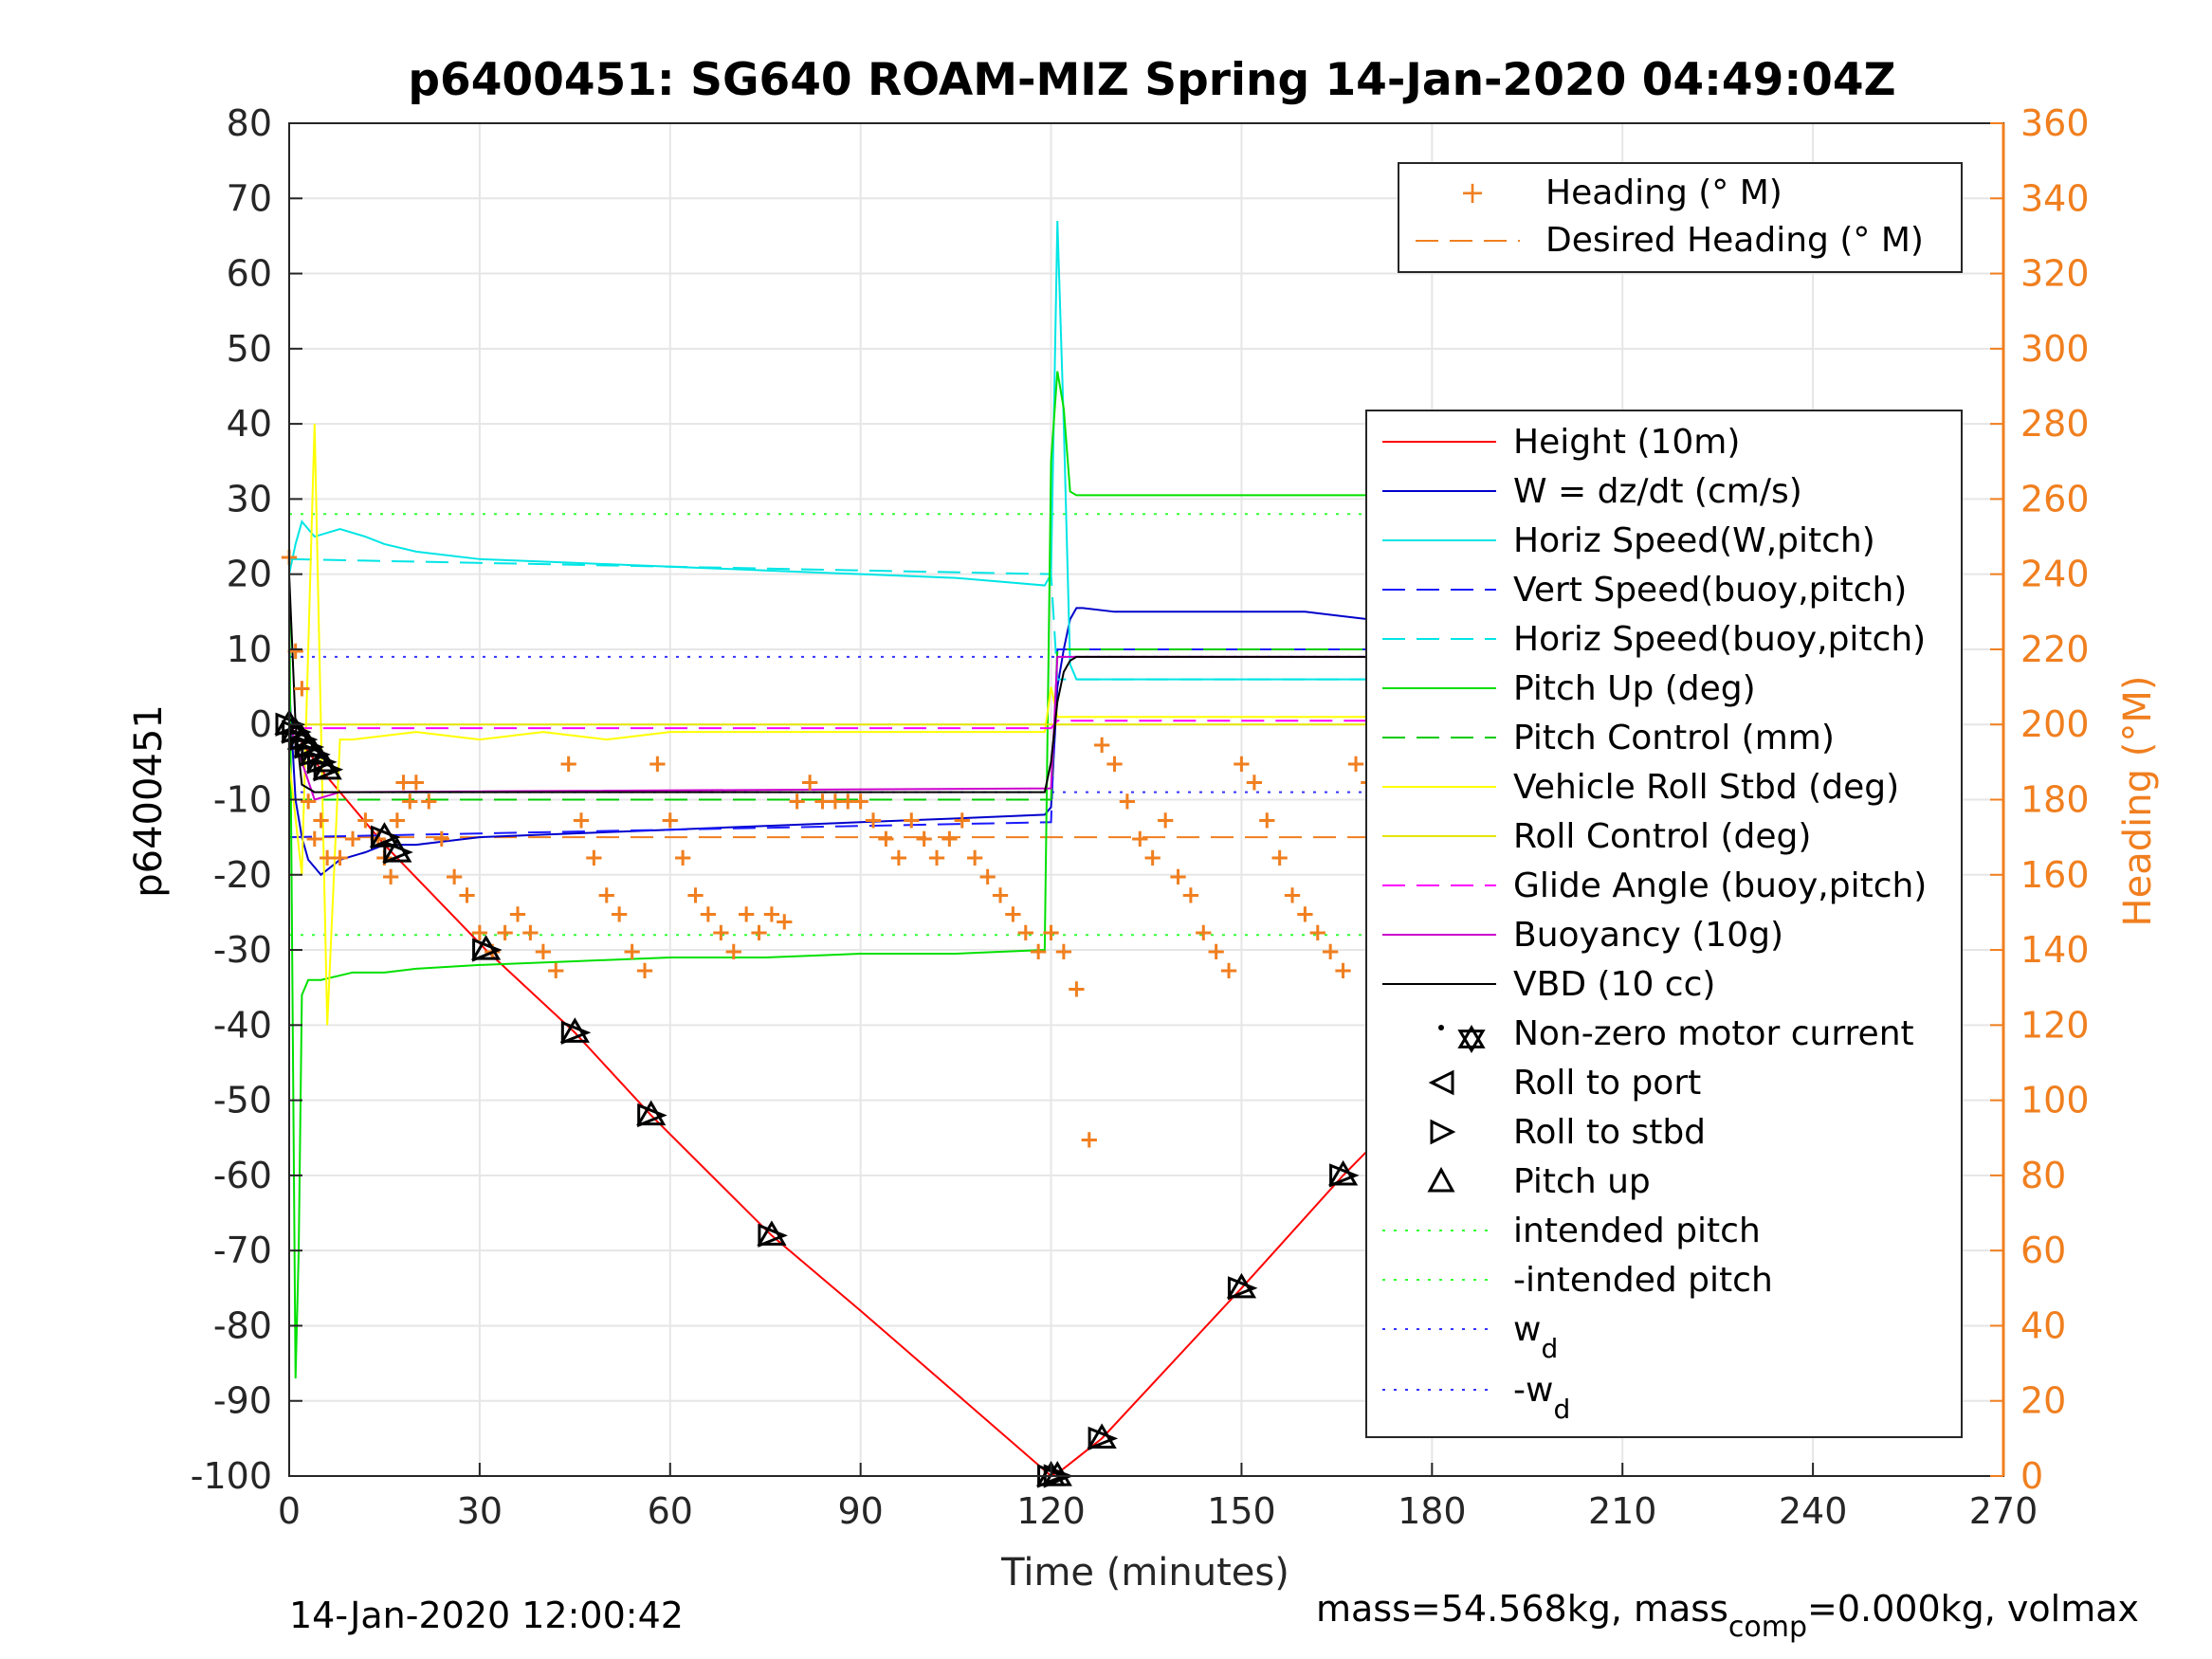  I want to click on x-tick-label: 60, so click(670, 1511).